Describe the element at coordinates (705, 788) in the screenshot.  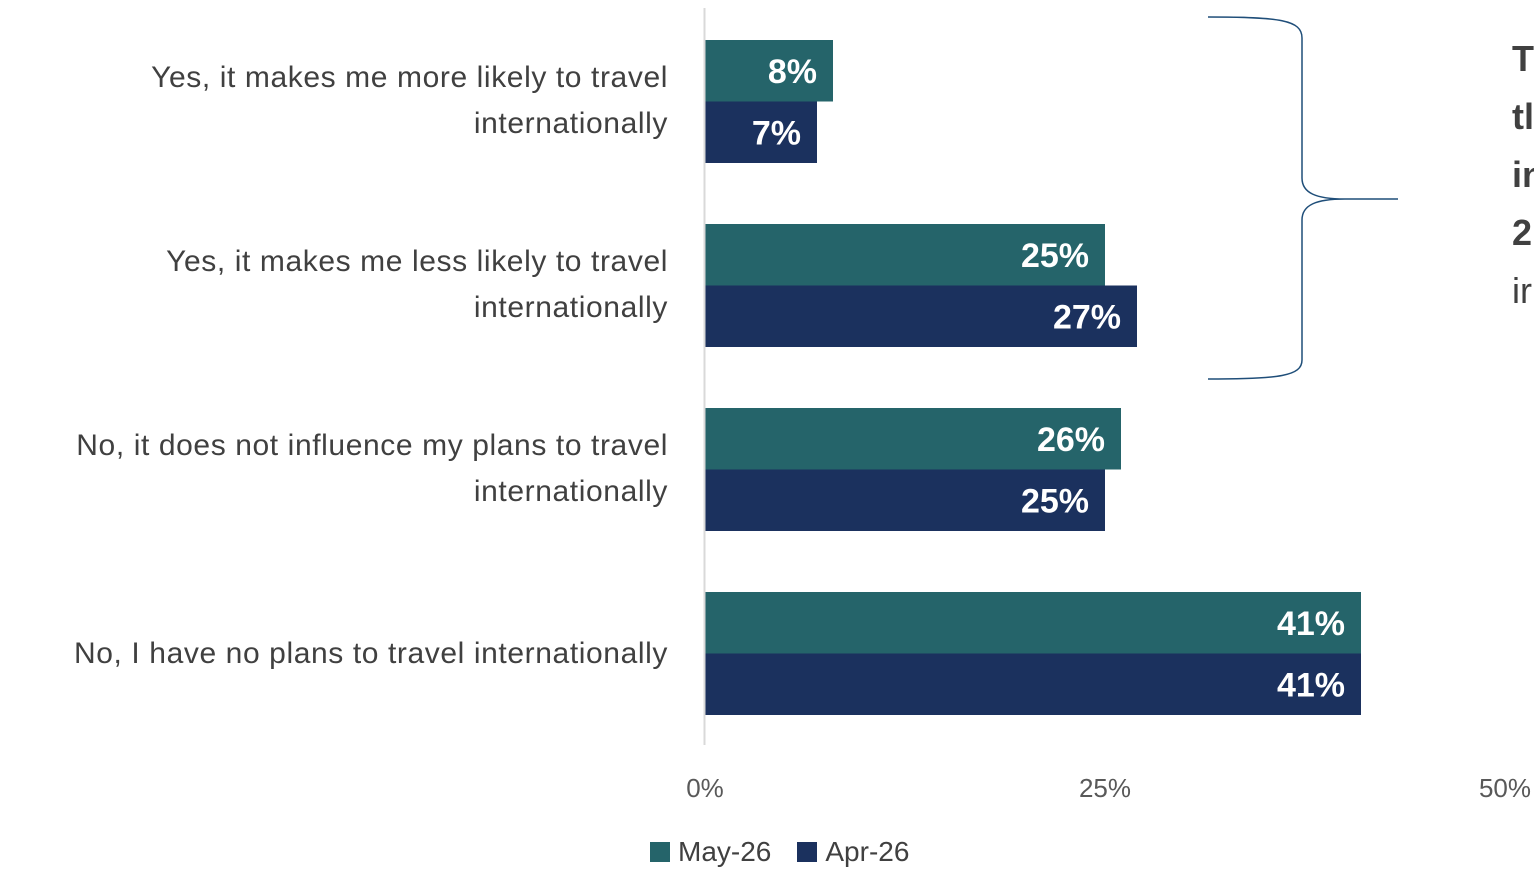
I see `x-tick-label: 0%` at that location.